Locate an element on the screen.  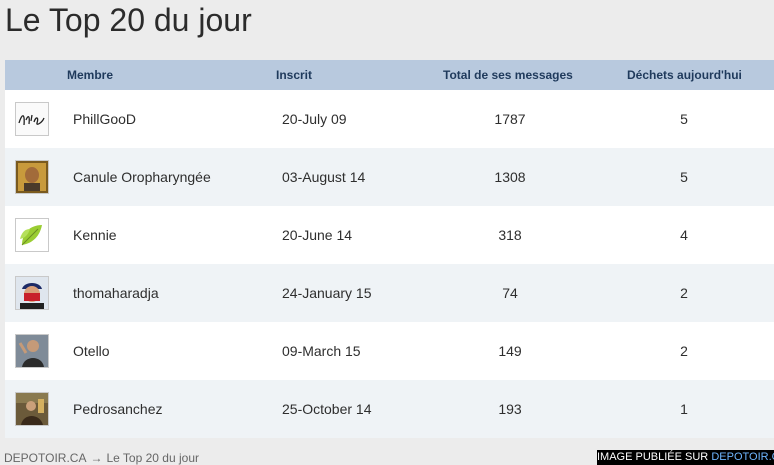
registered-date: 20-June 14 is located at coordinates (317, 235).